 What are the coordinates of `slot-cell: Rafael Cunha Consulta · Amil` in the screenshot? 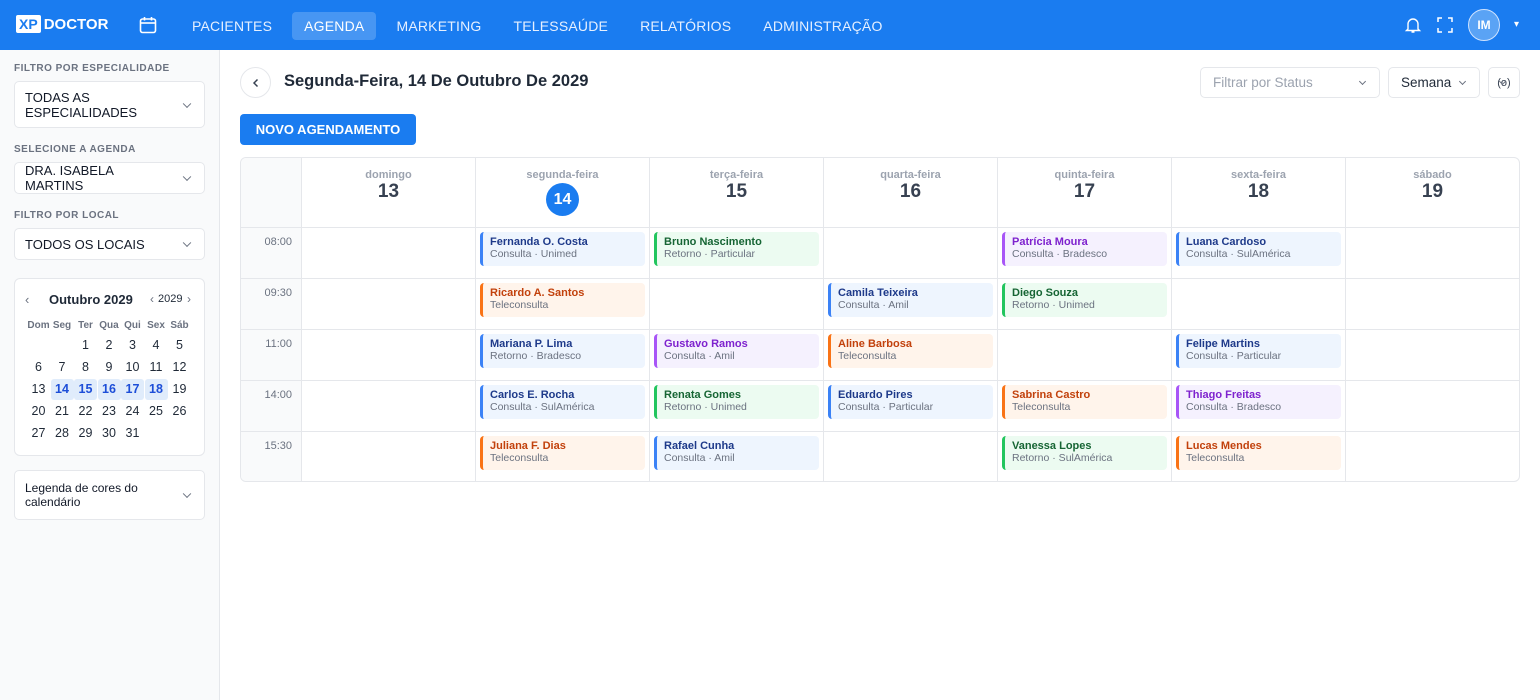 It's located at (736, 456).